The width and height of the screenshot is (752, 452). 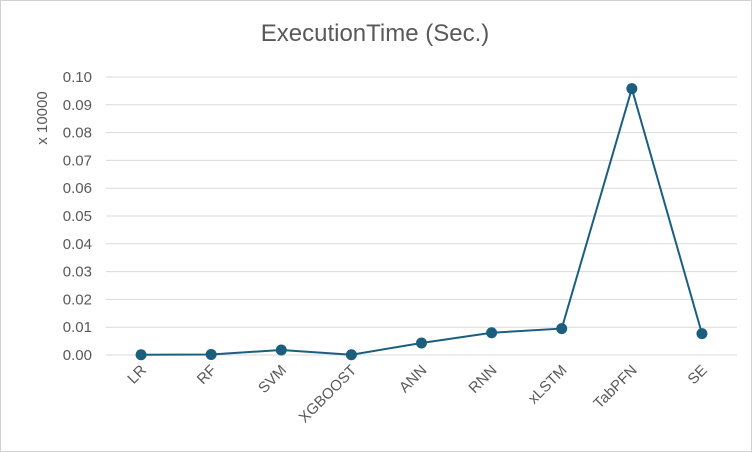 I want to click on y-tick-label: 0.05, so click(x=77, y=216).